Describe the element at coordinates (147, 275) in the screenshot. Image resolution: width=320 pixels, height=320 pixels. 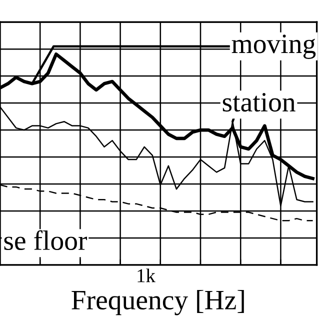
I see `text: 1k` at that location.